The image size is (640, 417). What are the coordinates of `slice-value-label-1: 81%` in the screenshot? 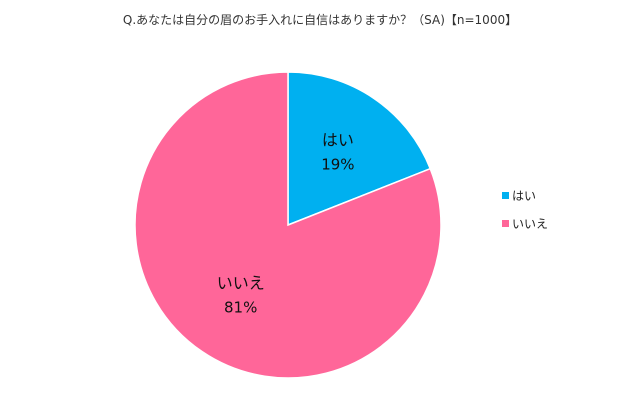 It's located at (240, 308).